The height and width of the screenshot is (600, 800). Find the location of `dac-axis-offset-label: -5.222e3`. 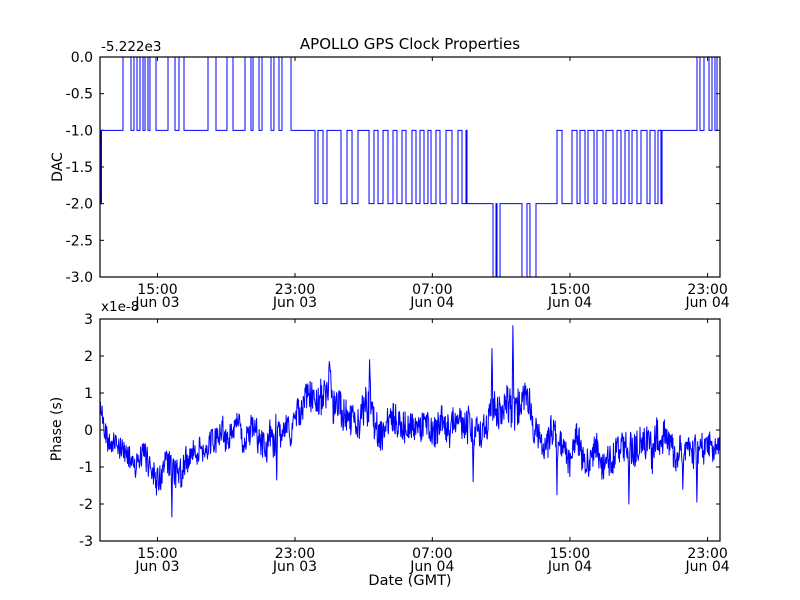

dac-axis-offset-label: -5.222e3 is located at coordinates (131, 47).